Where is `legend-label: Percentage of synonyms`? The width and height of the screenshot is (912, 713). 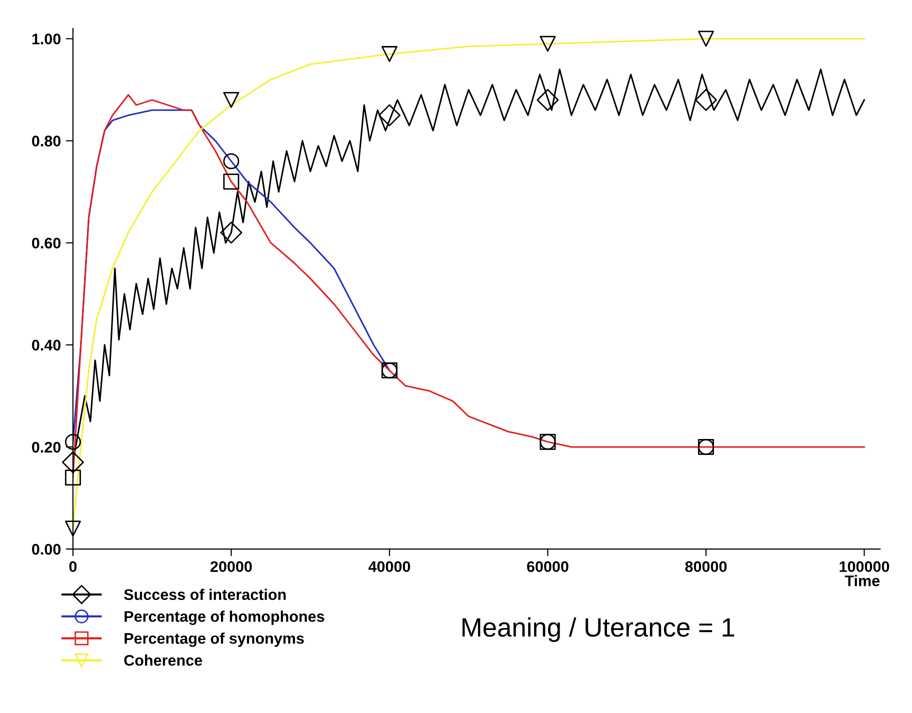
legend-label: Percentage of synonyms is located at coordinates (214, 639).